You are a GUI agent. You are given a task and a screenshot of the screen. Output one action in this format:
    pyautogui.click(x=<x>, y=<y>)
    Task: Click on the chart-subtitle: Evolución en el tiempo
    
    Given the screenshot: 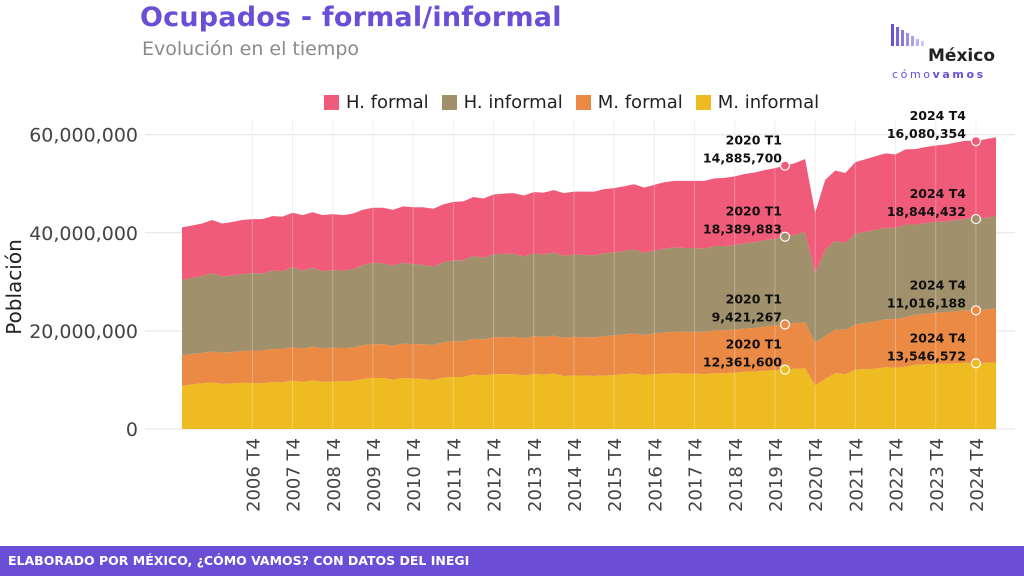 What is the action you would take?
    pyautogui.click(x=251, y=49)
    